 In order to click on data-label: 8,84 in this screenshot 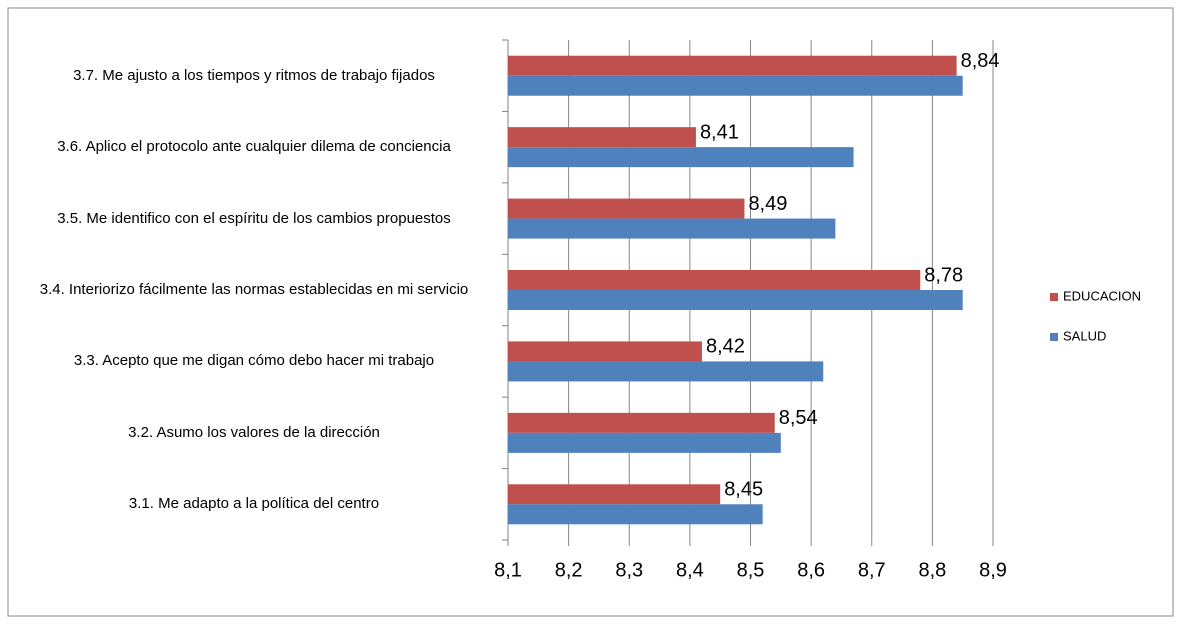, I will do `click(980, 61)`.